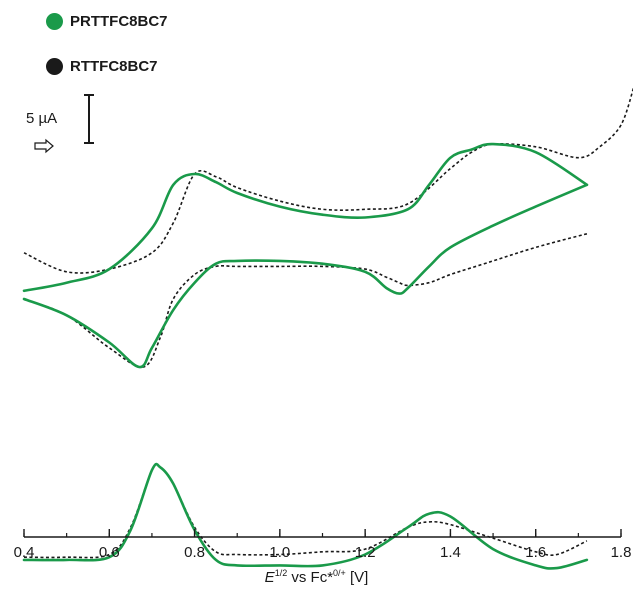 The height and width of the screenshot is (598, 633). Describe the element at coordinates (621, 552) in the screenshot. I see `x-tick-label: 1.8` at that location.